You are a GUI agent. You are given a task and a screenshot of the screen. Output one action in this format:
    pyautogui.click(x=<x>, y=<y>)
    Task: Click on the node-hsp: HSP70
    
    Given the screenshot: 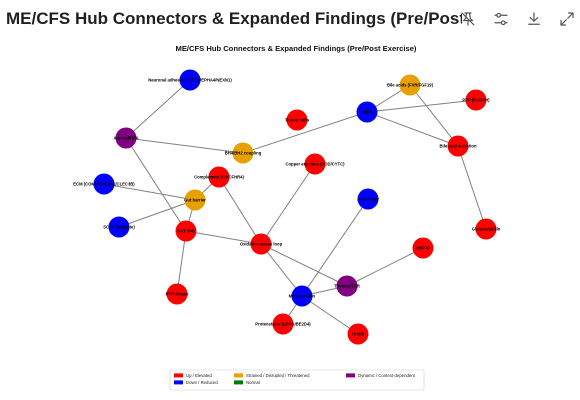 What is the action you would take?
    pyautogui.click(x=423, y=248)
    